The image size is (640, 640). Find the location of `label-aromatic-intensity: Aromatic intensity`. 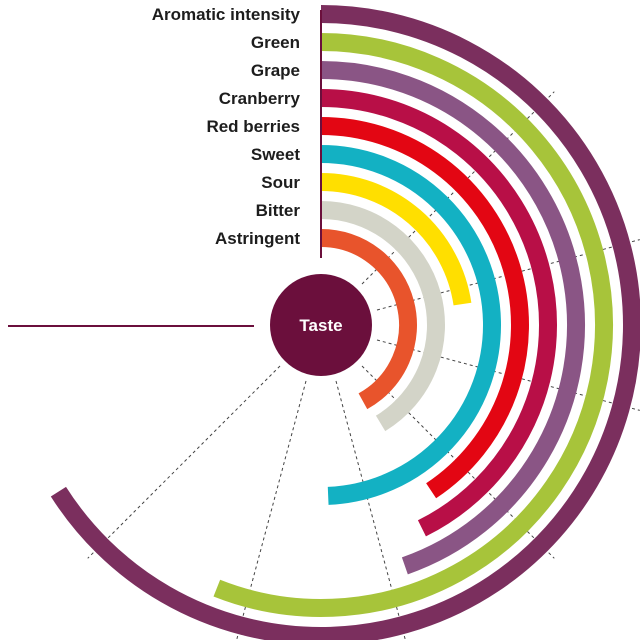

label-aromatic-intensity: Aromatic intensity is located at coordinates (226, 14).